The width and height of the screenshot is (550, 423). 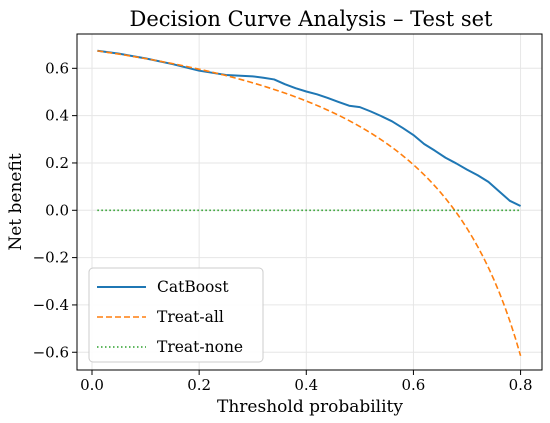 I want to click on legend: CatBoost Treat-all Treat-none, so click(x=176, y=315).